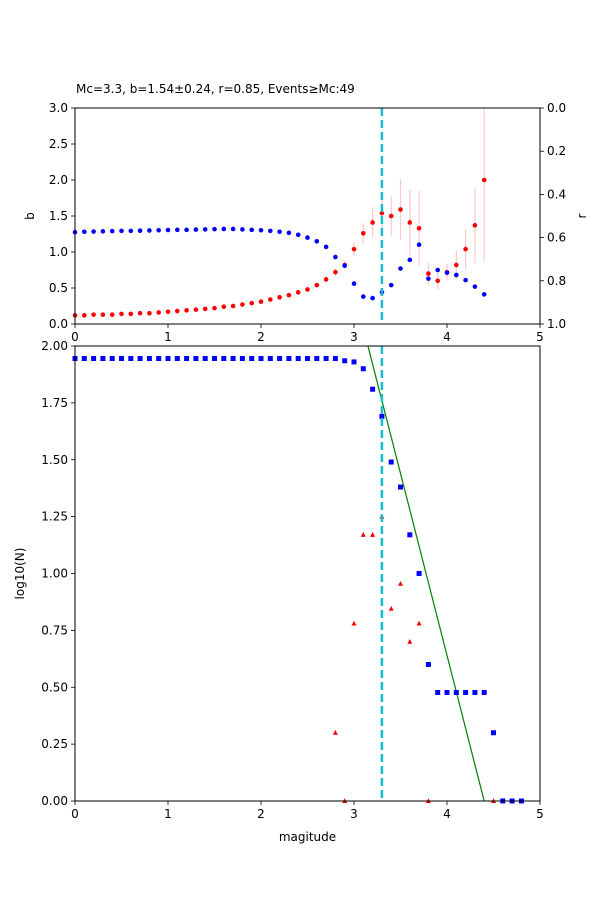  Describe the element at coordinates (58, 216) in the screenshot. I see `y-tick-label: 1.5` at that location.